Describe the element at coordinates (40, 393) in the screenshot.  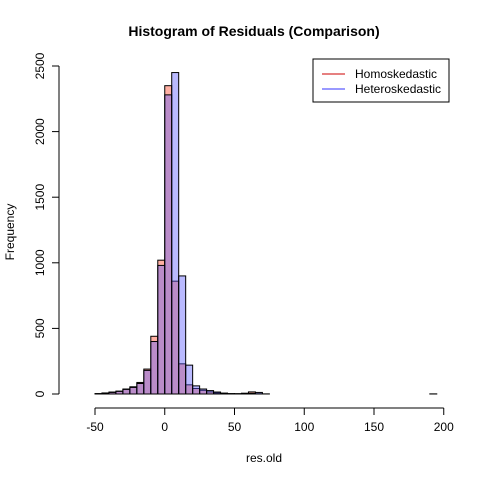
I see `y-tick-label-0: 0` at that location.